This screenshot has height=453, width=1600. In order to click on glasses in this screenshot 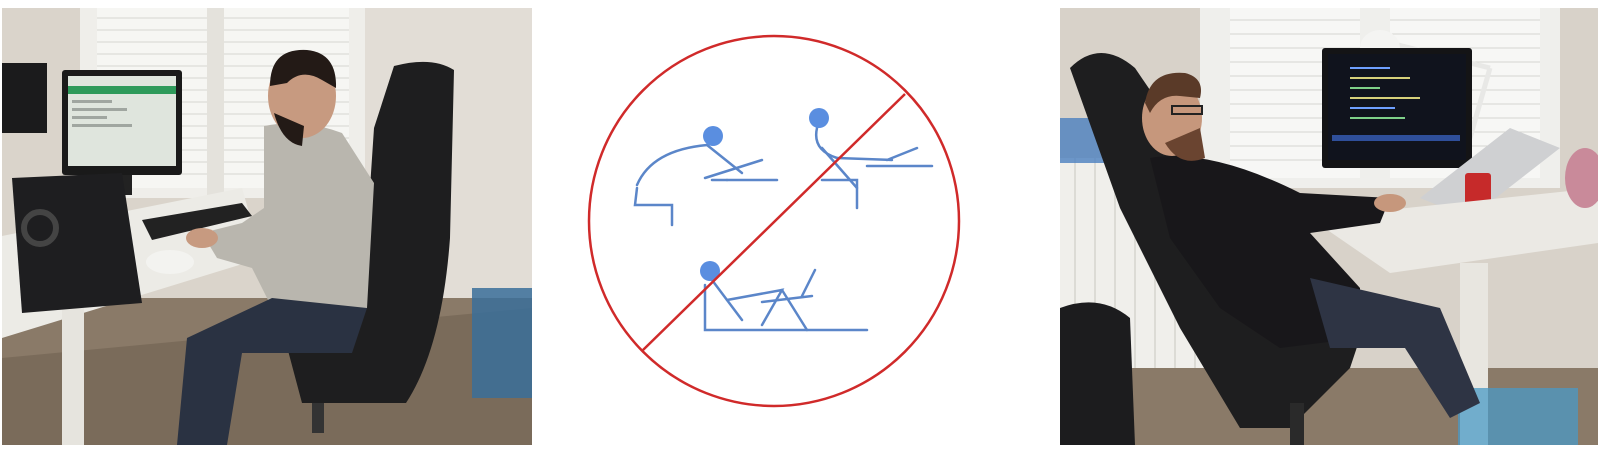, I will do `click(1187, 110)`.